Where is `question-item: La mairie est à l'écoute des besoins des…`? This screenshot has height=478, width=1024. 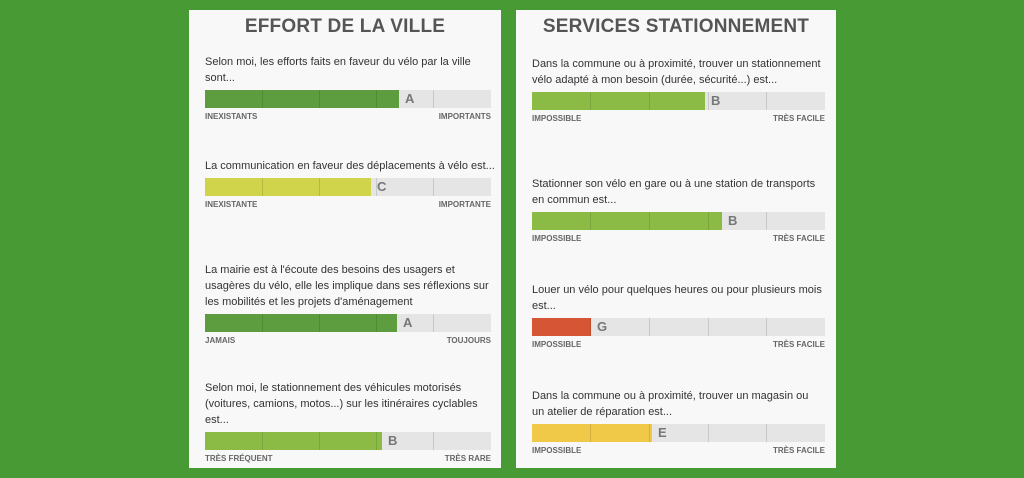
question-item: La mairie est à l'écoute des besoins des… is located at coordinates (350, 305).